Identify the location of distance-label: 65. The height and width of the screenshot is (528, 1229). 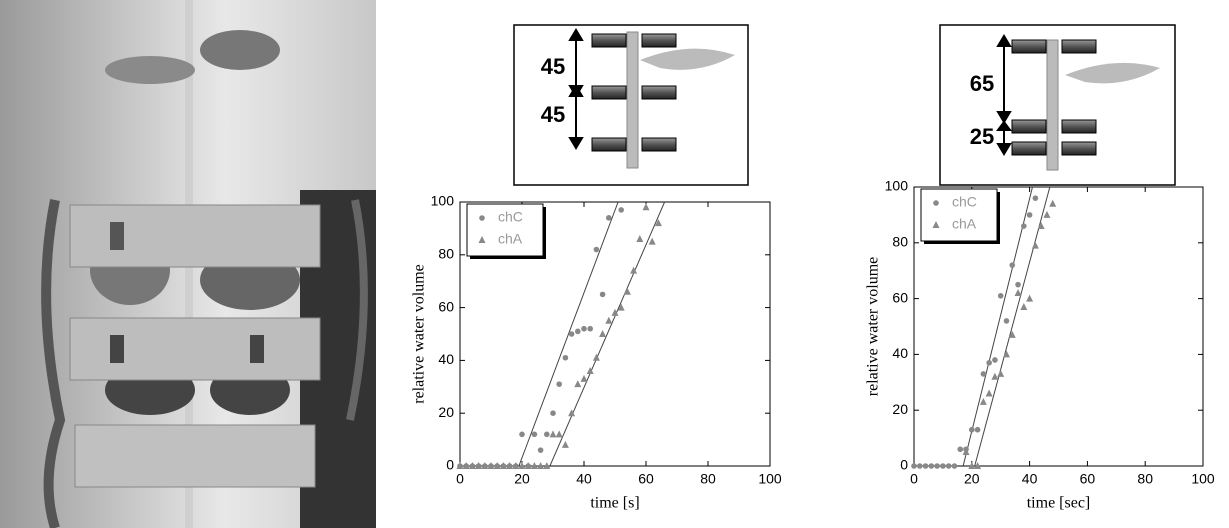
(982, 83).